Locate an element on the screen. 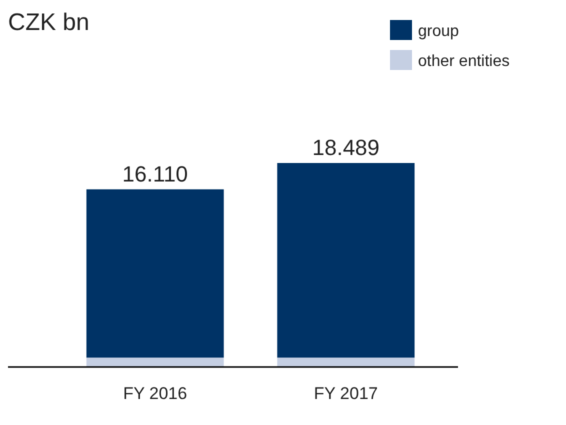 The width and height of the screenshot is (566, 425). annotation: 16.110 is located at coordinates (155, 173).